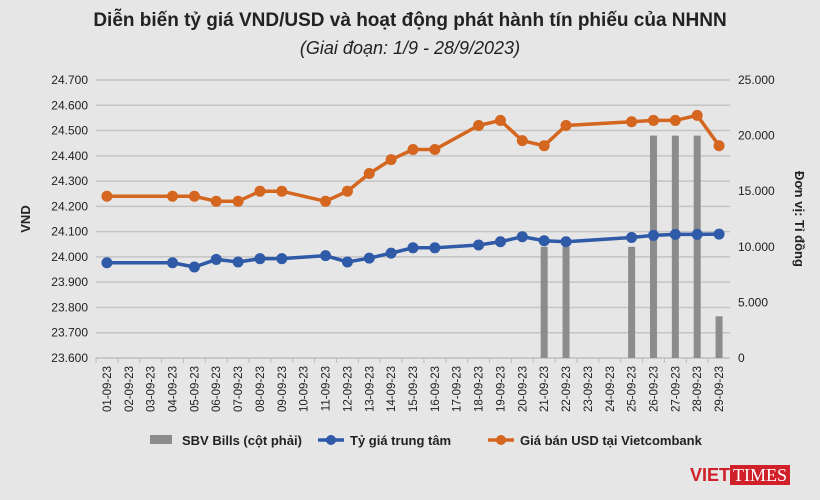 This screenshot has width=820, height=500. Describe the element at coordinates (676, 389) in the screenshot. I see `x-tick-label: 27-09-23` at that location.